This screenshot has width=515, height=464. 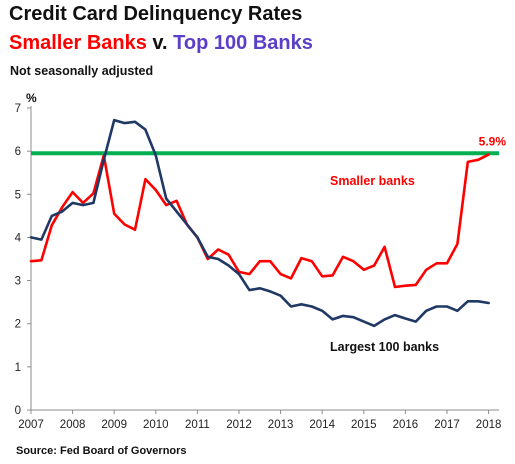 I want to click on subtitle-versus: v., so click(x=160, y=43).